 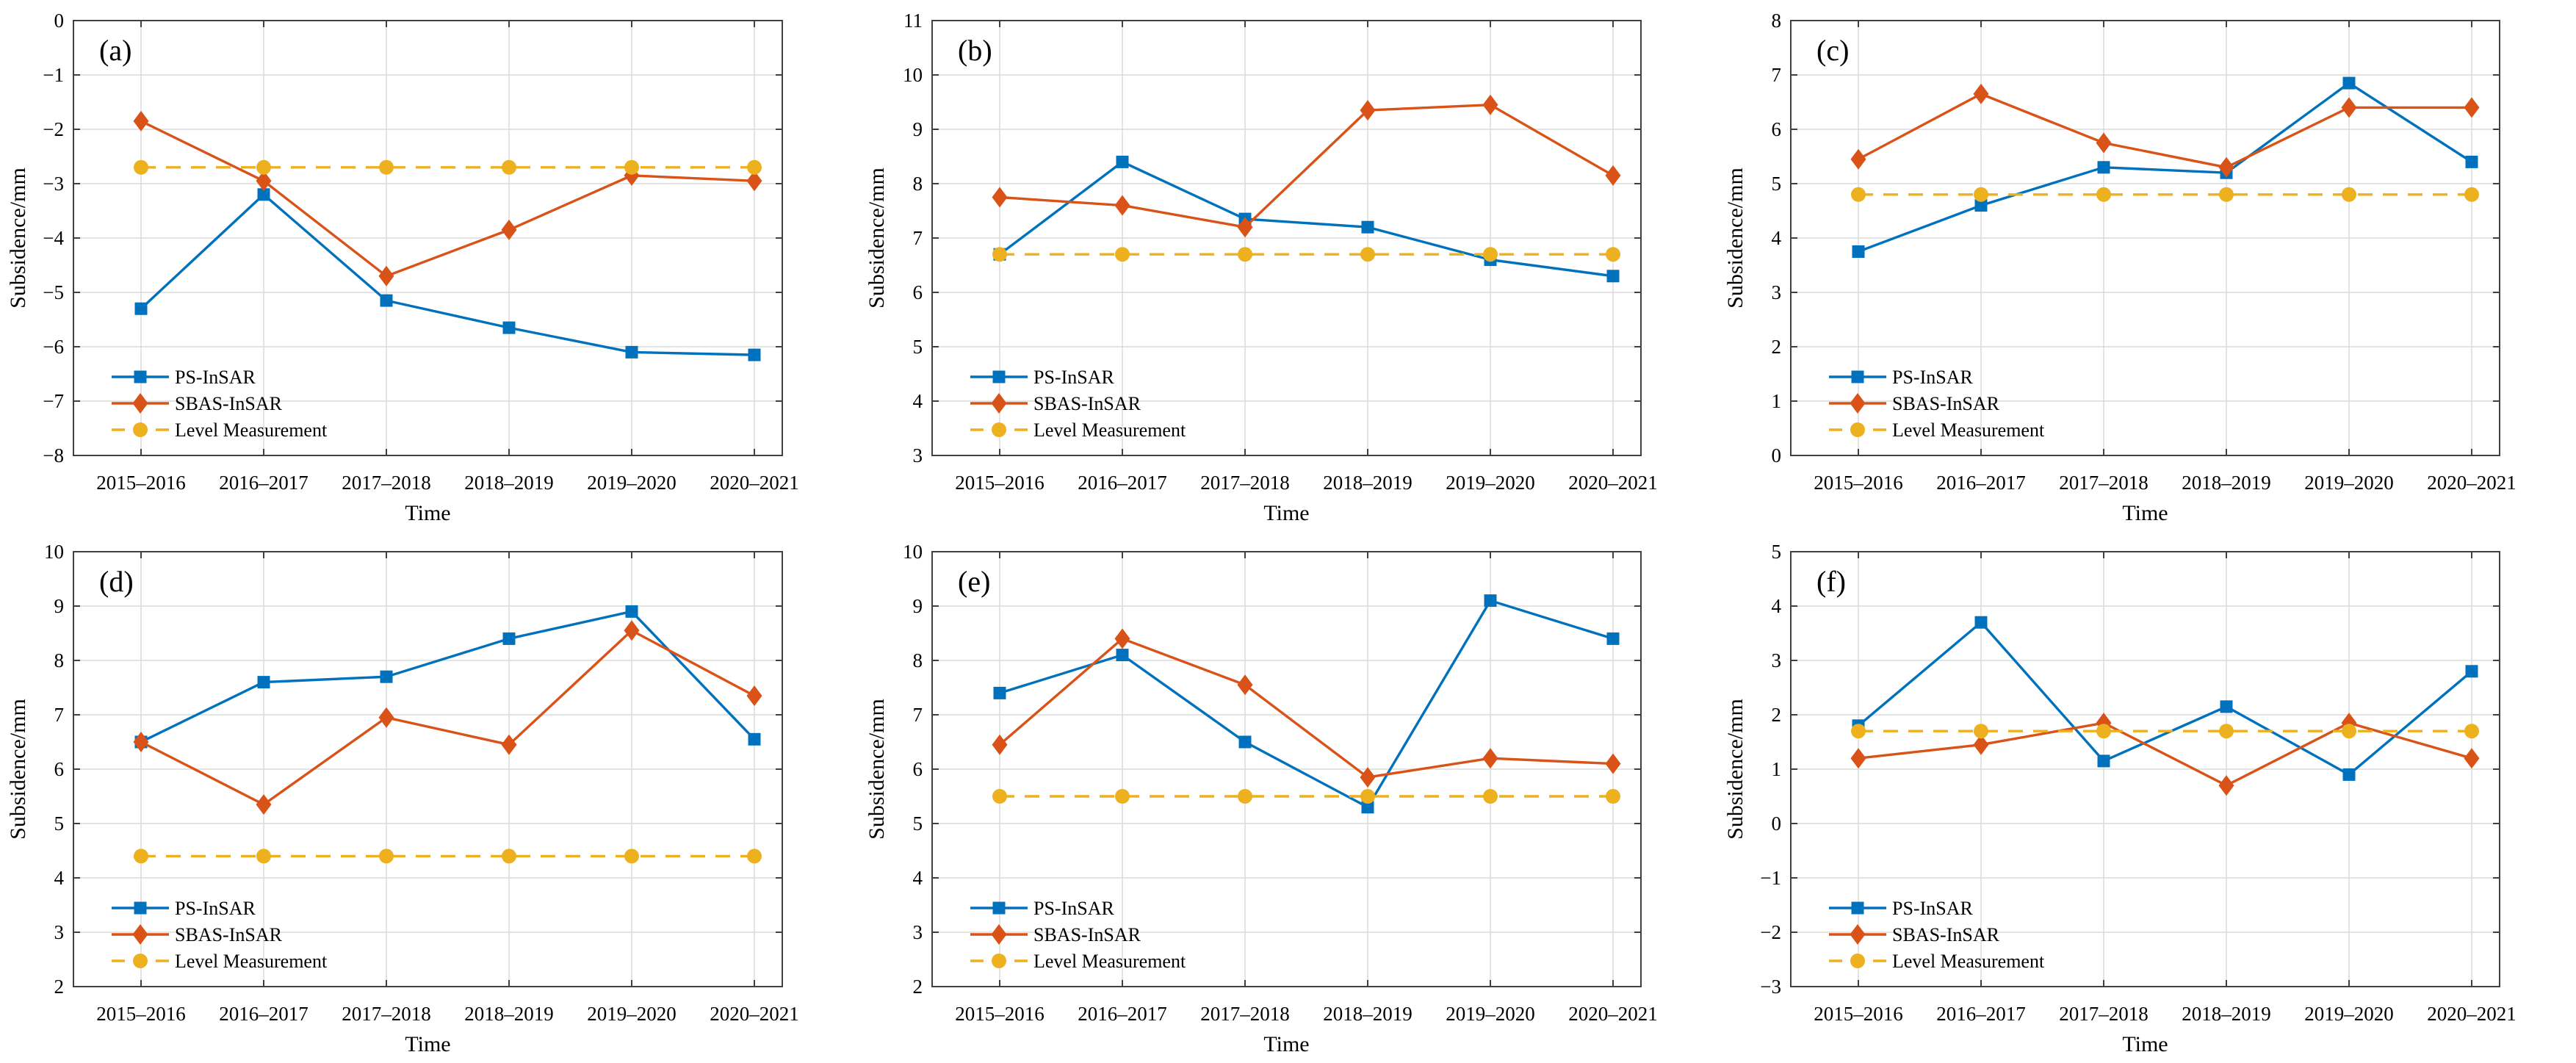 I want to click on panel-letter: (e), so click(x=974, y=581).